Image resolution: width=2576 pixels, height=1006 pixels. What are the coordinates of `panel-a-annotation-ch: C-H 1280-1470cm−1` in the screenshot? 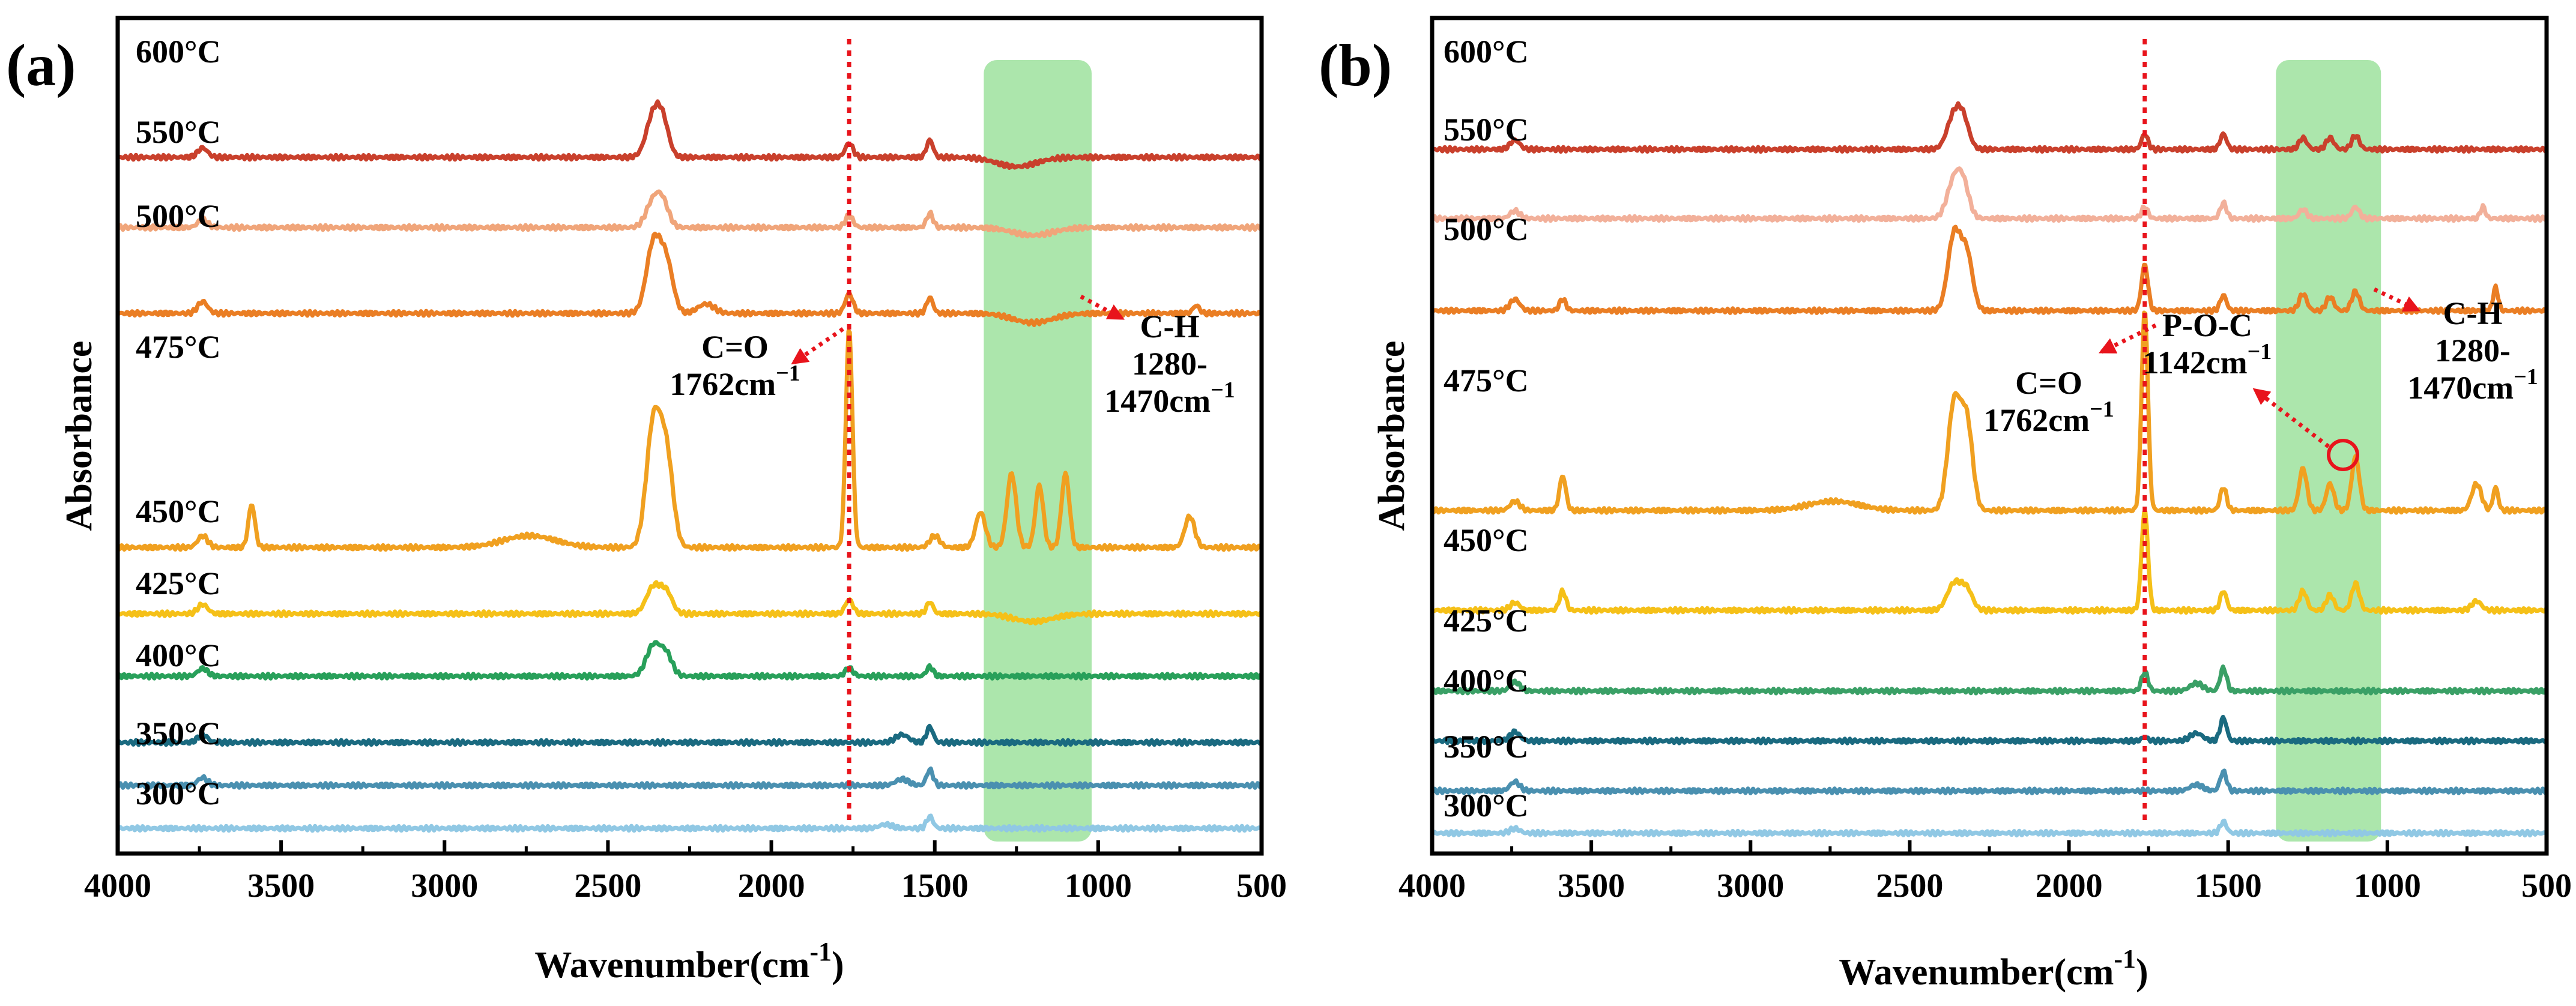 It's located at (1169, 364).